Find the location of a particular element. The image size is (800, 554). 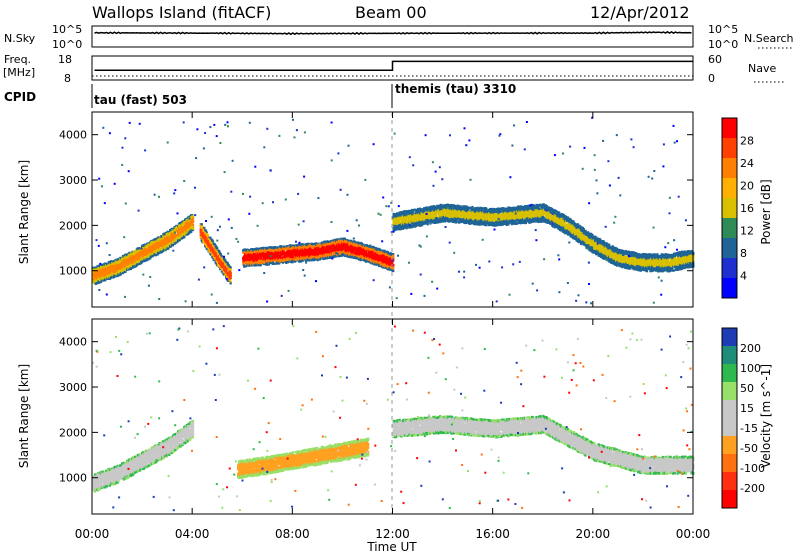

freq-left-label-2: [MHz] is located at coordinates (19, 72).